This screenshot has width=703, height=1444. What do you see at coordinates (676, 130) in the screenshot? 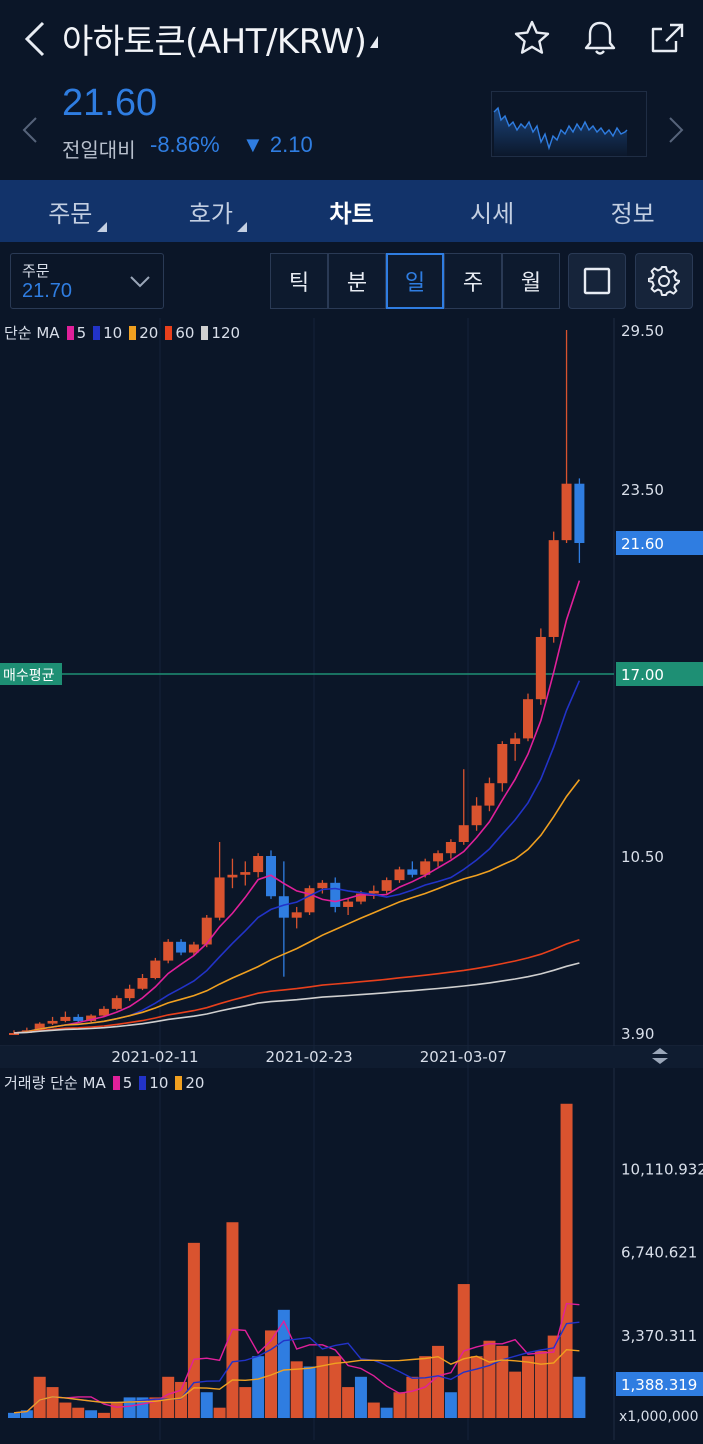
I see `chevron-right-icon` at bounding box center [676, 130].